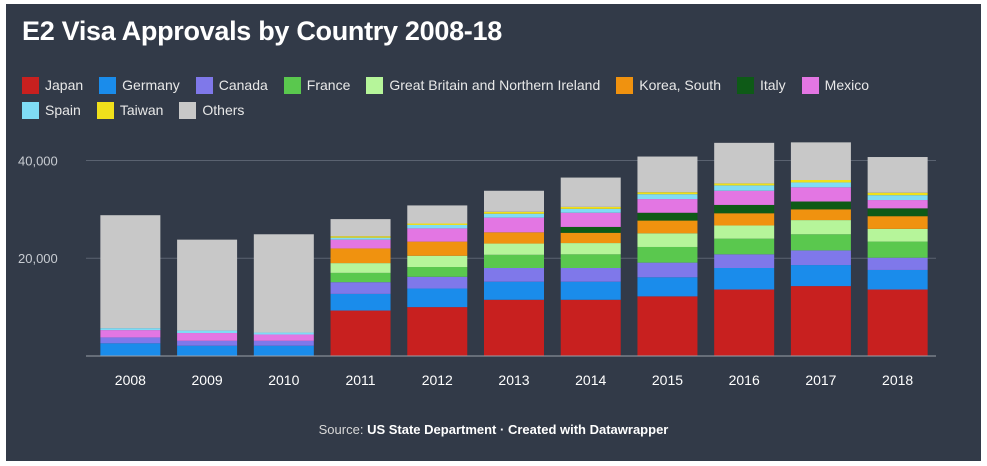 This screenshot has width=987, height=466. I want to click on bar-segment-france-2015, so click(667, 254).